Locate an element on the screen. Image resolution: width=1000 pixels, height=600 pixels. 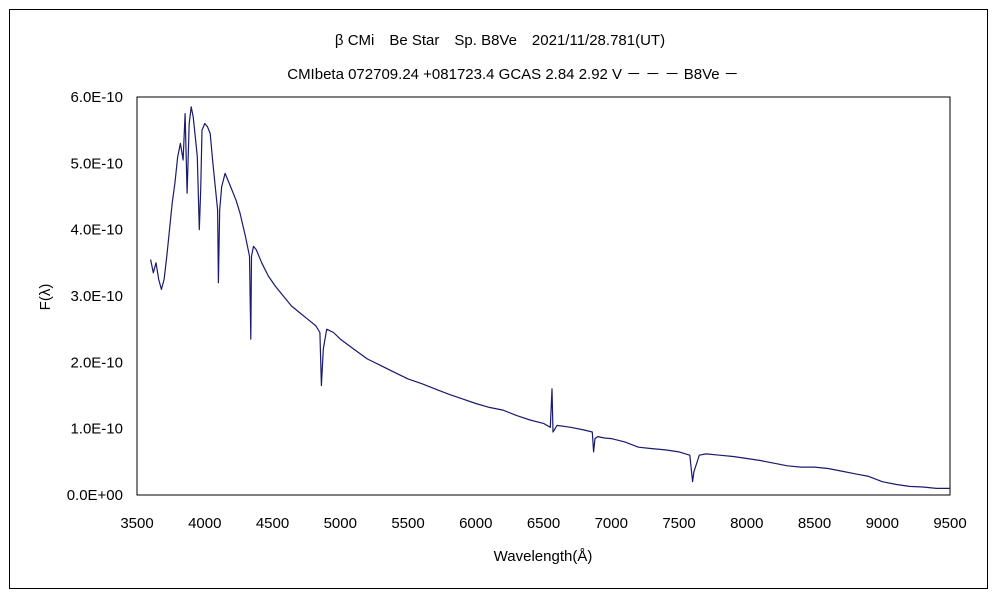
y-tick-label: 2.0E-10 is located at coordinates (96, 362).